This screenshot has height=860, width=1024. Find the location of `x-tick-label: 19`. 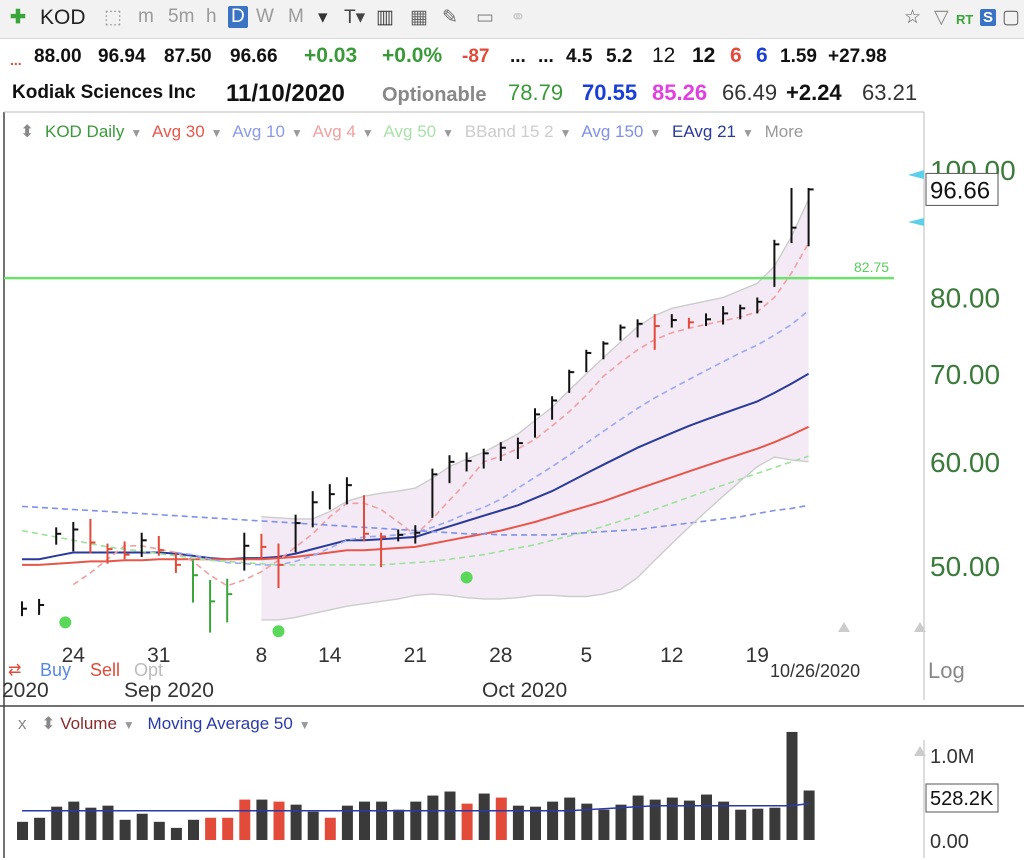

x-tick-label: 19 is located at coordinates (757, 655).